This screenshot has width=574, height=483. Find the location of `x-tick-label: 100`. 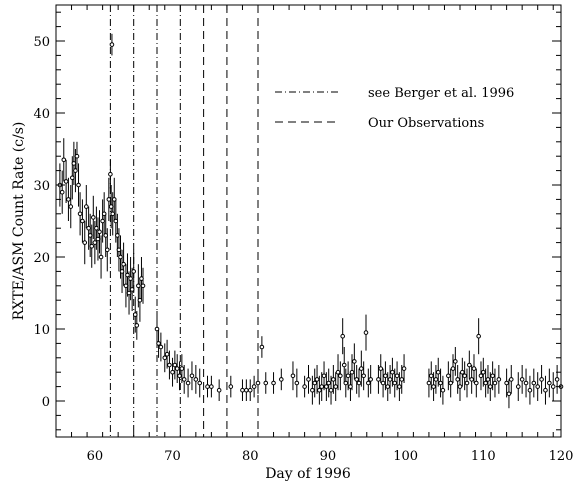

x-tick-label: 100 is located at coordinates (405, 456).